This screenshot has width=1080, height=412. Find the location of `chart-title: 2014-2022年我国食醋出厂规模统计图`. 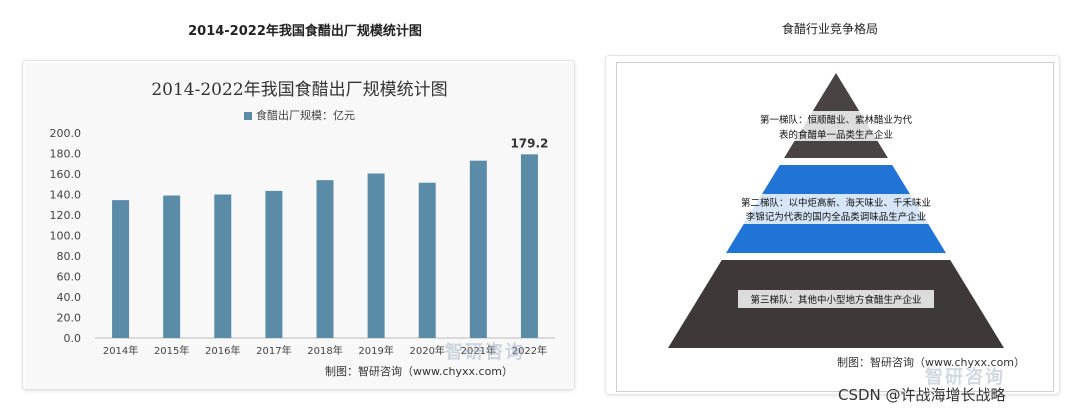

chart-title: 2014-2022年我国食醋出厂规模统计图 is located at coordinates (299, 90).